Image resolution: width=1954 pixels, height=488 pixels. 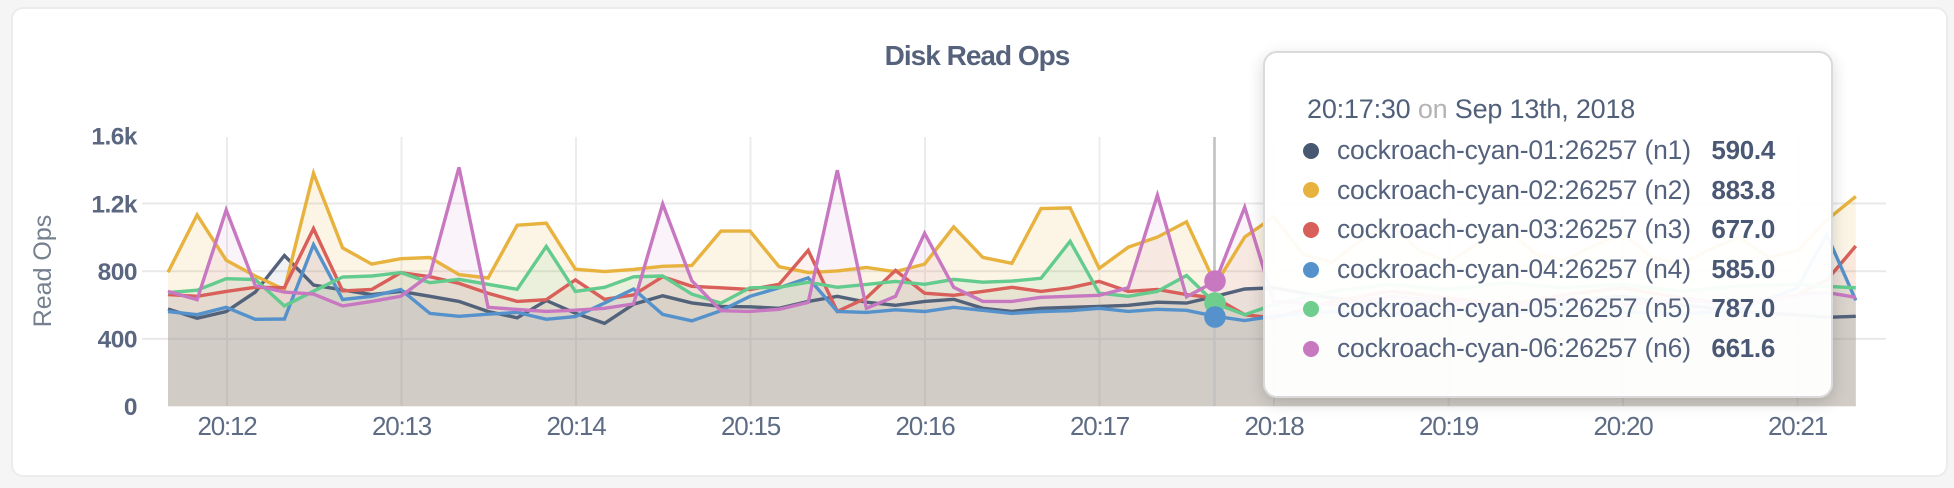 What do you see at coordinates (925, 426) in the screenshot?
I see `svg-text: 20:16` at bounding box center [925, 426].